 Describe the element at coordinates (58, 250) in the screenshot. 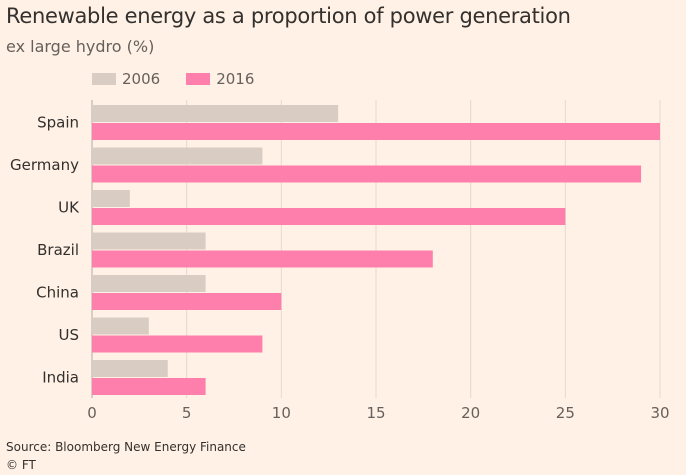

I see `category-label-brazil: Brazil` at that location.